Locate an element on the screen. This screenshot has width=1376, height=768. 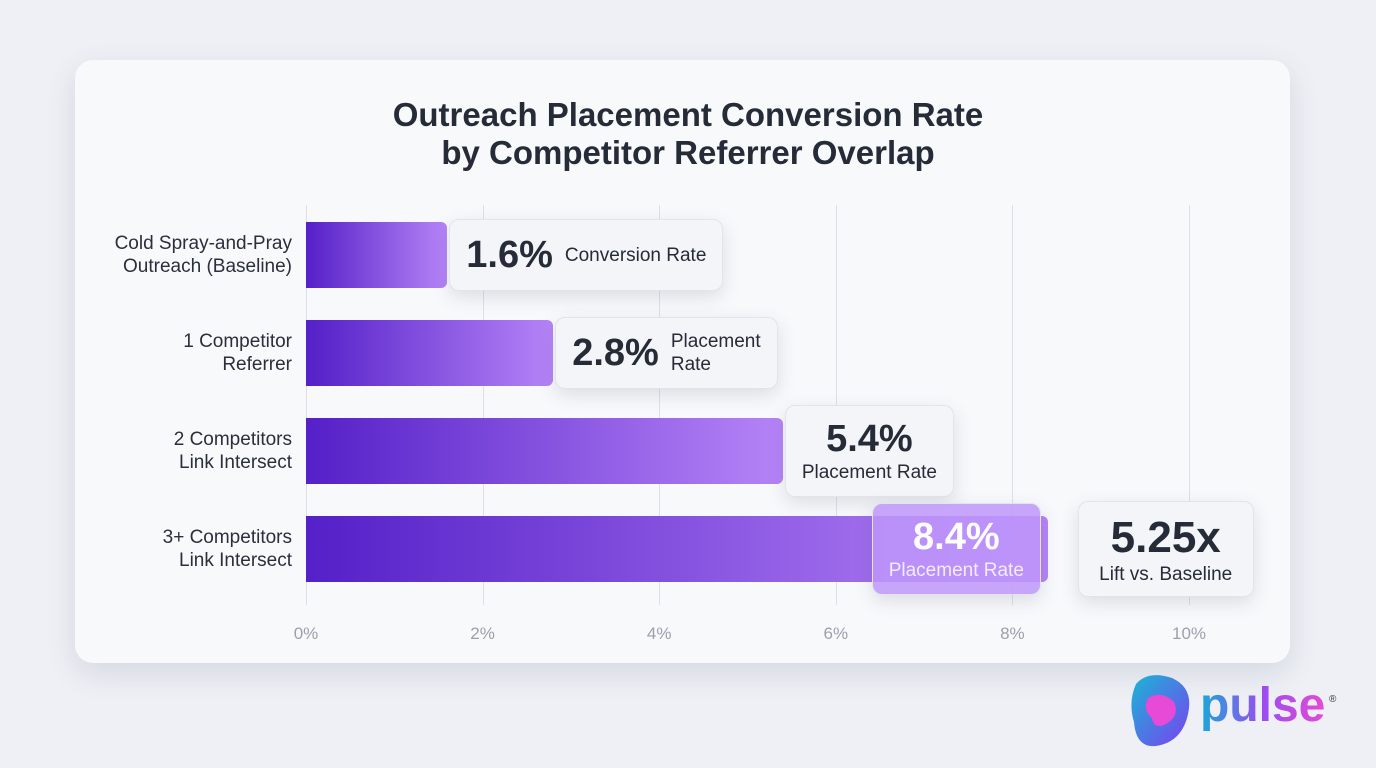
logo: pulse ® is located at coordinates (1238, 712).